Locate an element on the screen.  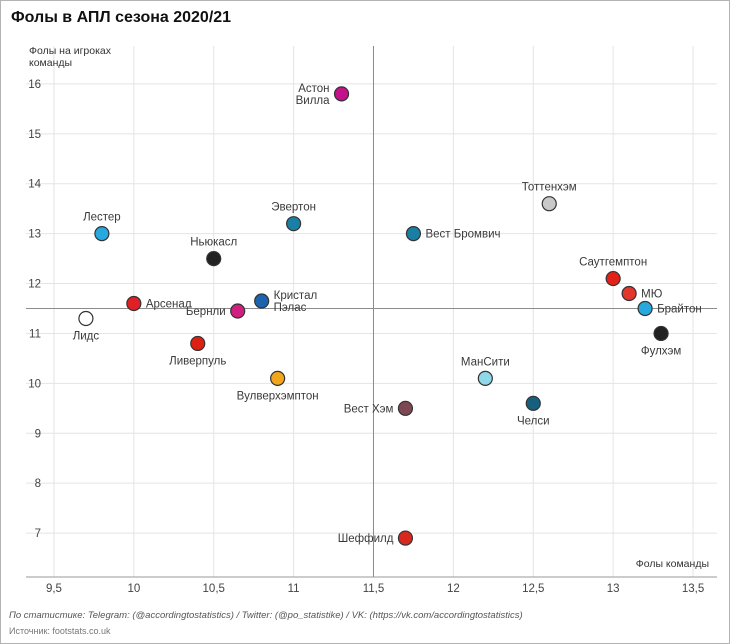
y-tick-label: 7 is located at coordinates (38, 534).